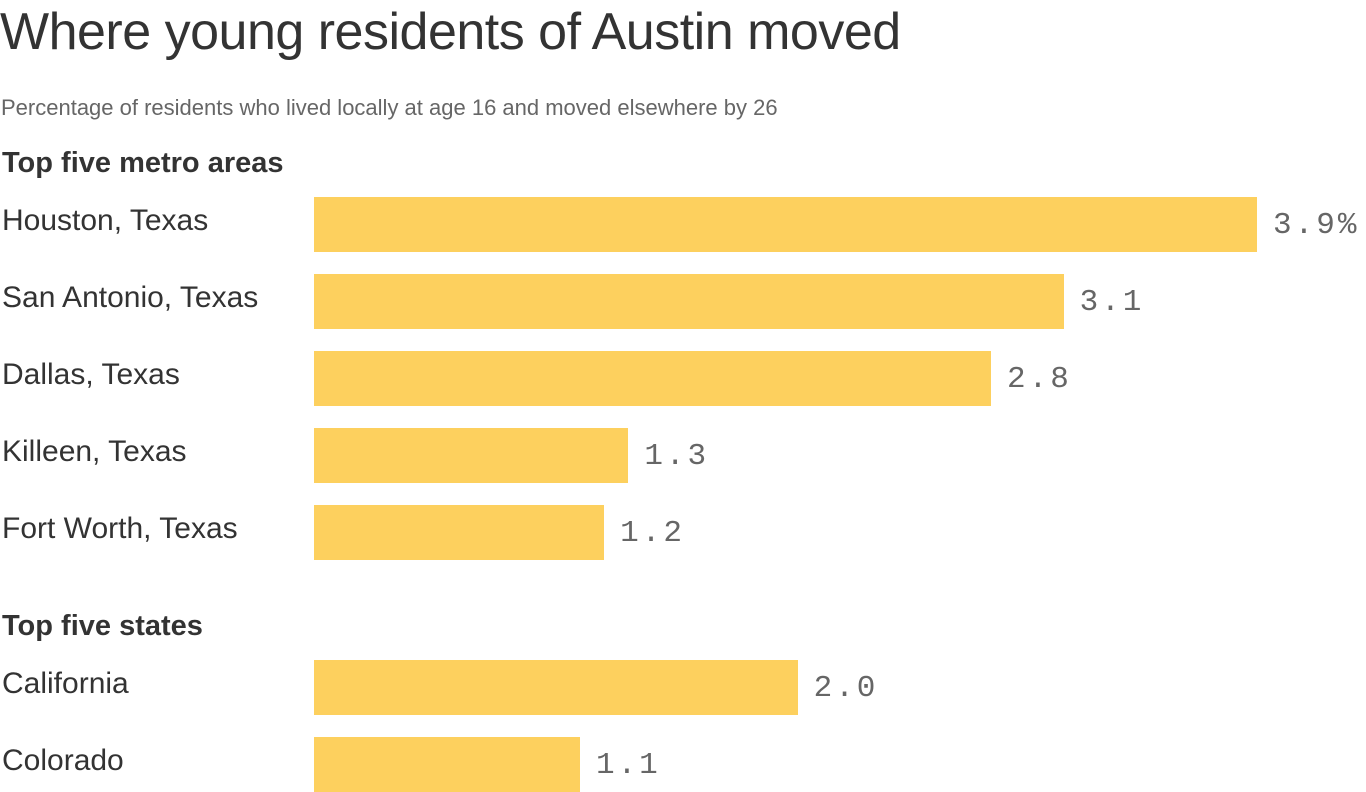 This screenshot has height=792, width=1366. I want to click on category-label: Dallas, Texas, so click(91, 374).